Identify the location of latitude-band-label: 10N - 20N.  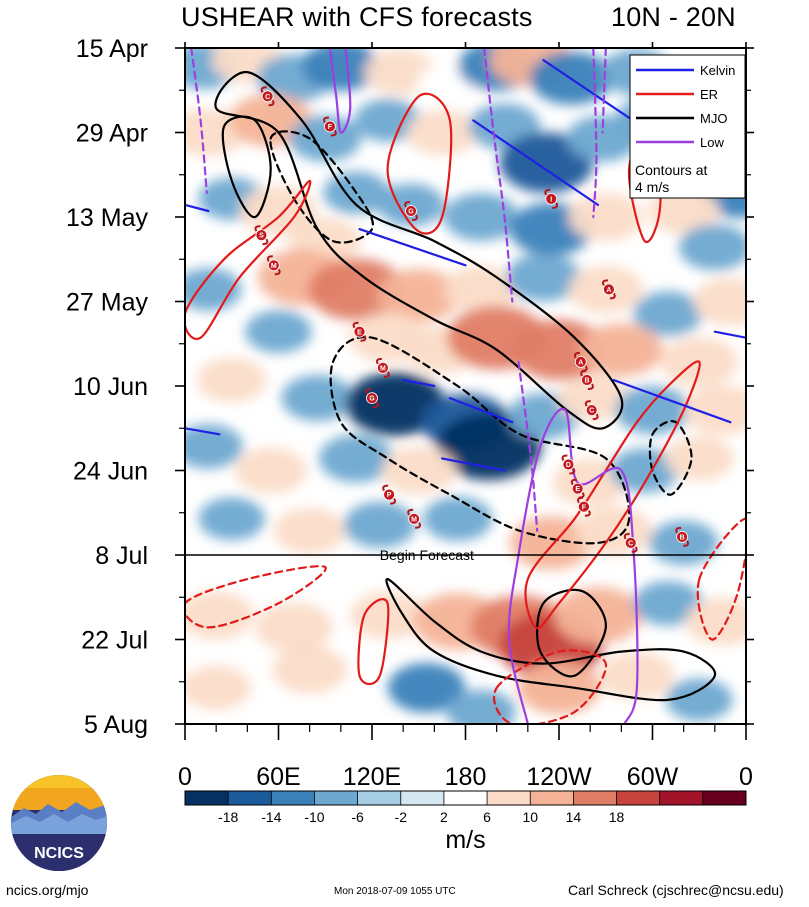
(673, 17).